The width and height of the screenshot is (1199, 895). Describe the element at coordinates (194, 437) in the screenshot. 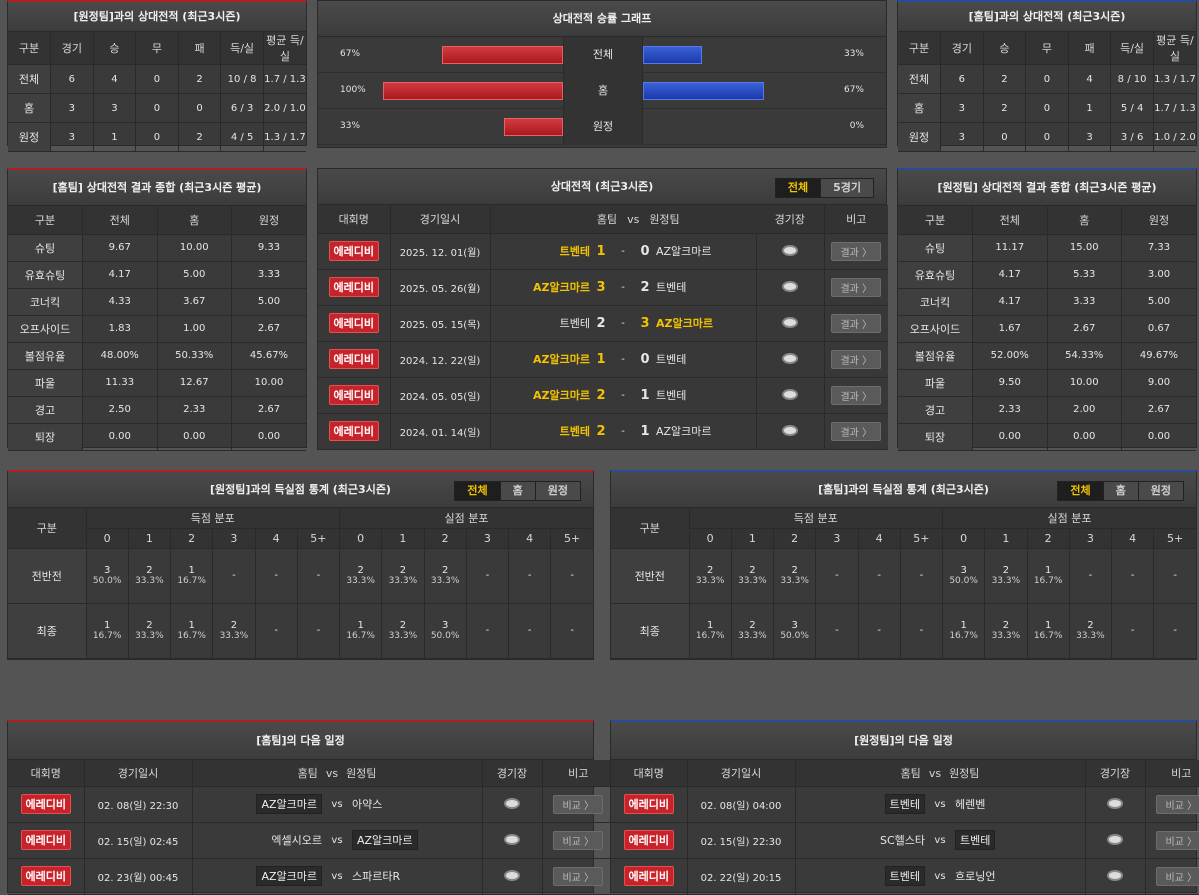

I see `cell-value: 0.00` at that location.